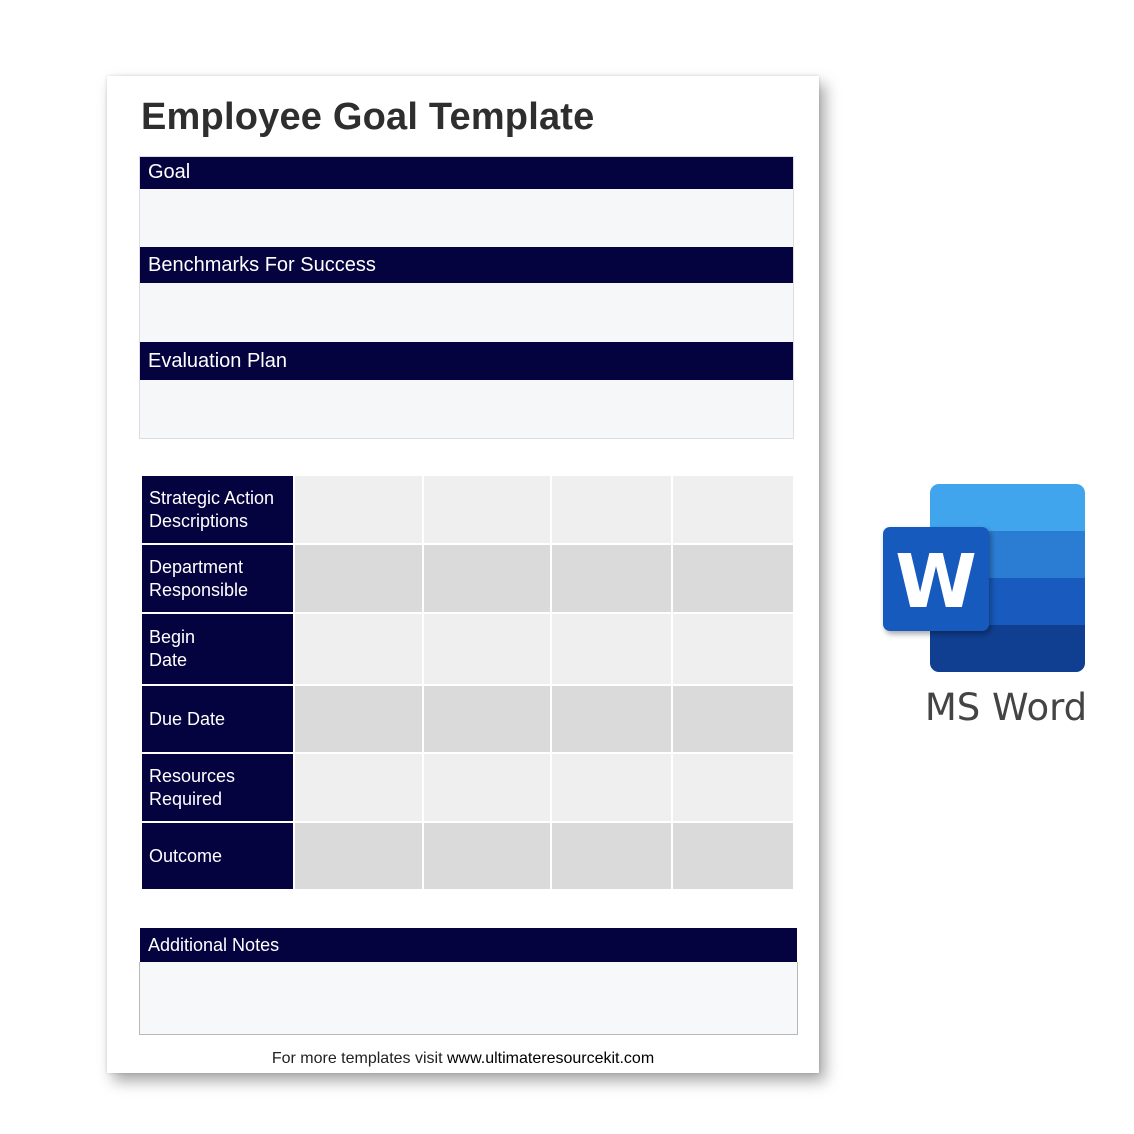  What do you see at coordinates (368, 117) in the screenshot?
I see `page-title: Employee Goal Template` at bounding box center [368, 117].